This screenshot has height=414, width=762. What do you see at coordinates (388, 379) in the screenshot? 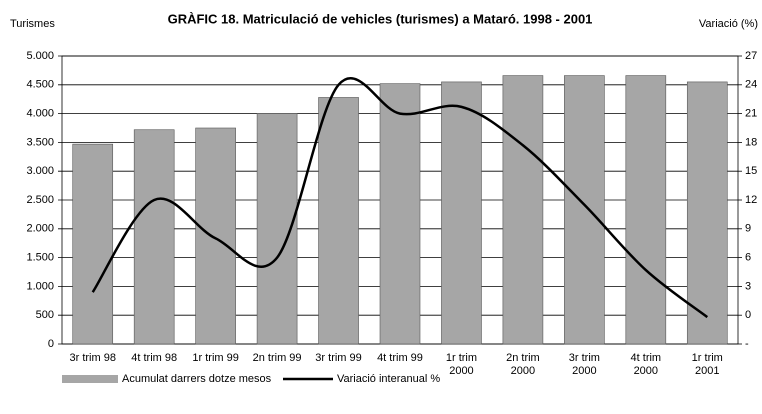
I see `legend-label: Variació interanual %` at bounding box center [388, 379].